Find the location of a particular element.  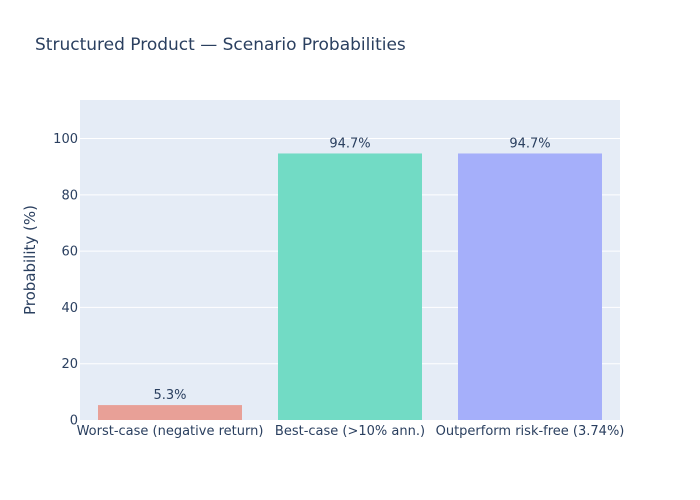

bar-data-label: 5.3% is located at coordinates (169, 395).